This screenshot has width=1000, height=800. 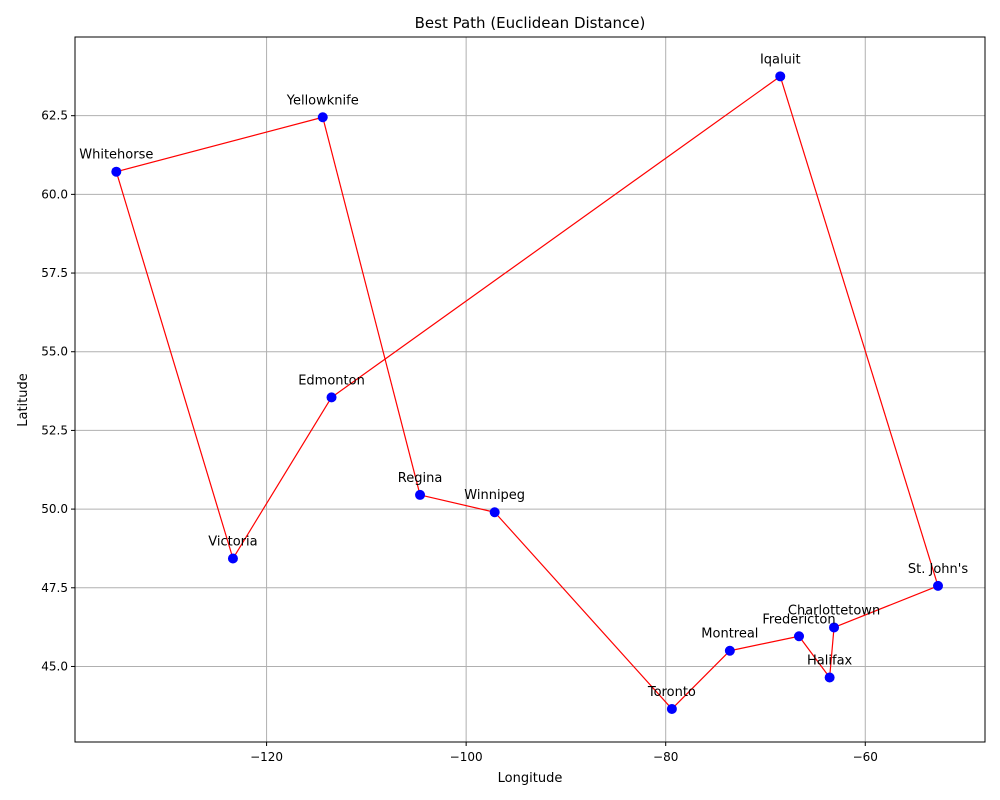 What do you see at coordinates (54, 509) in the screenshot?
I see `y-tick-label: 50.0` at bounding box center [54, 509].